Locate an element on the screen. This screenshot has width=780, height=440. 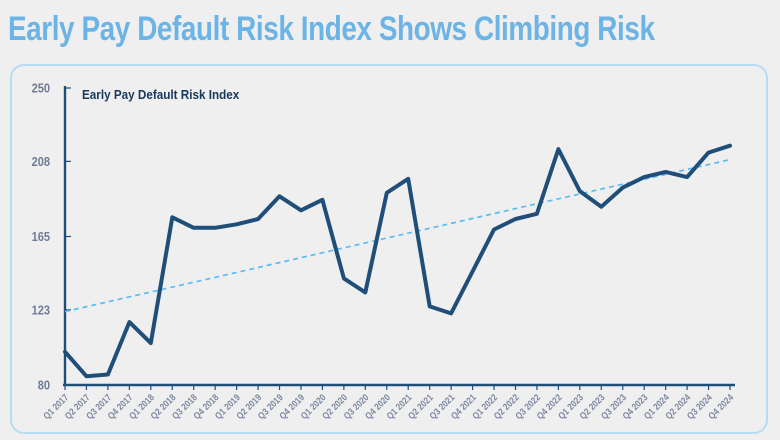
y-tick-label: 123 is located at coordinates (41, 310).